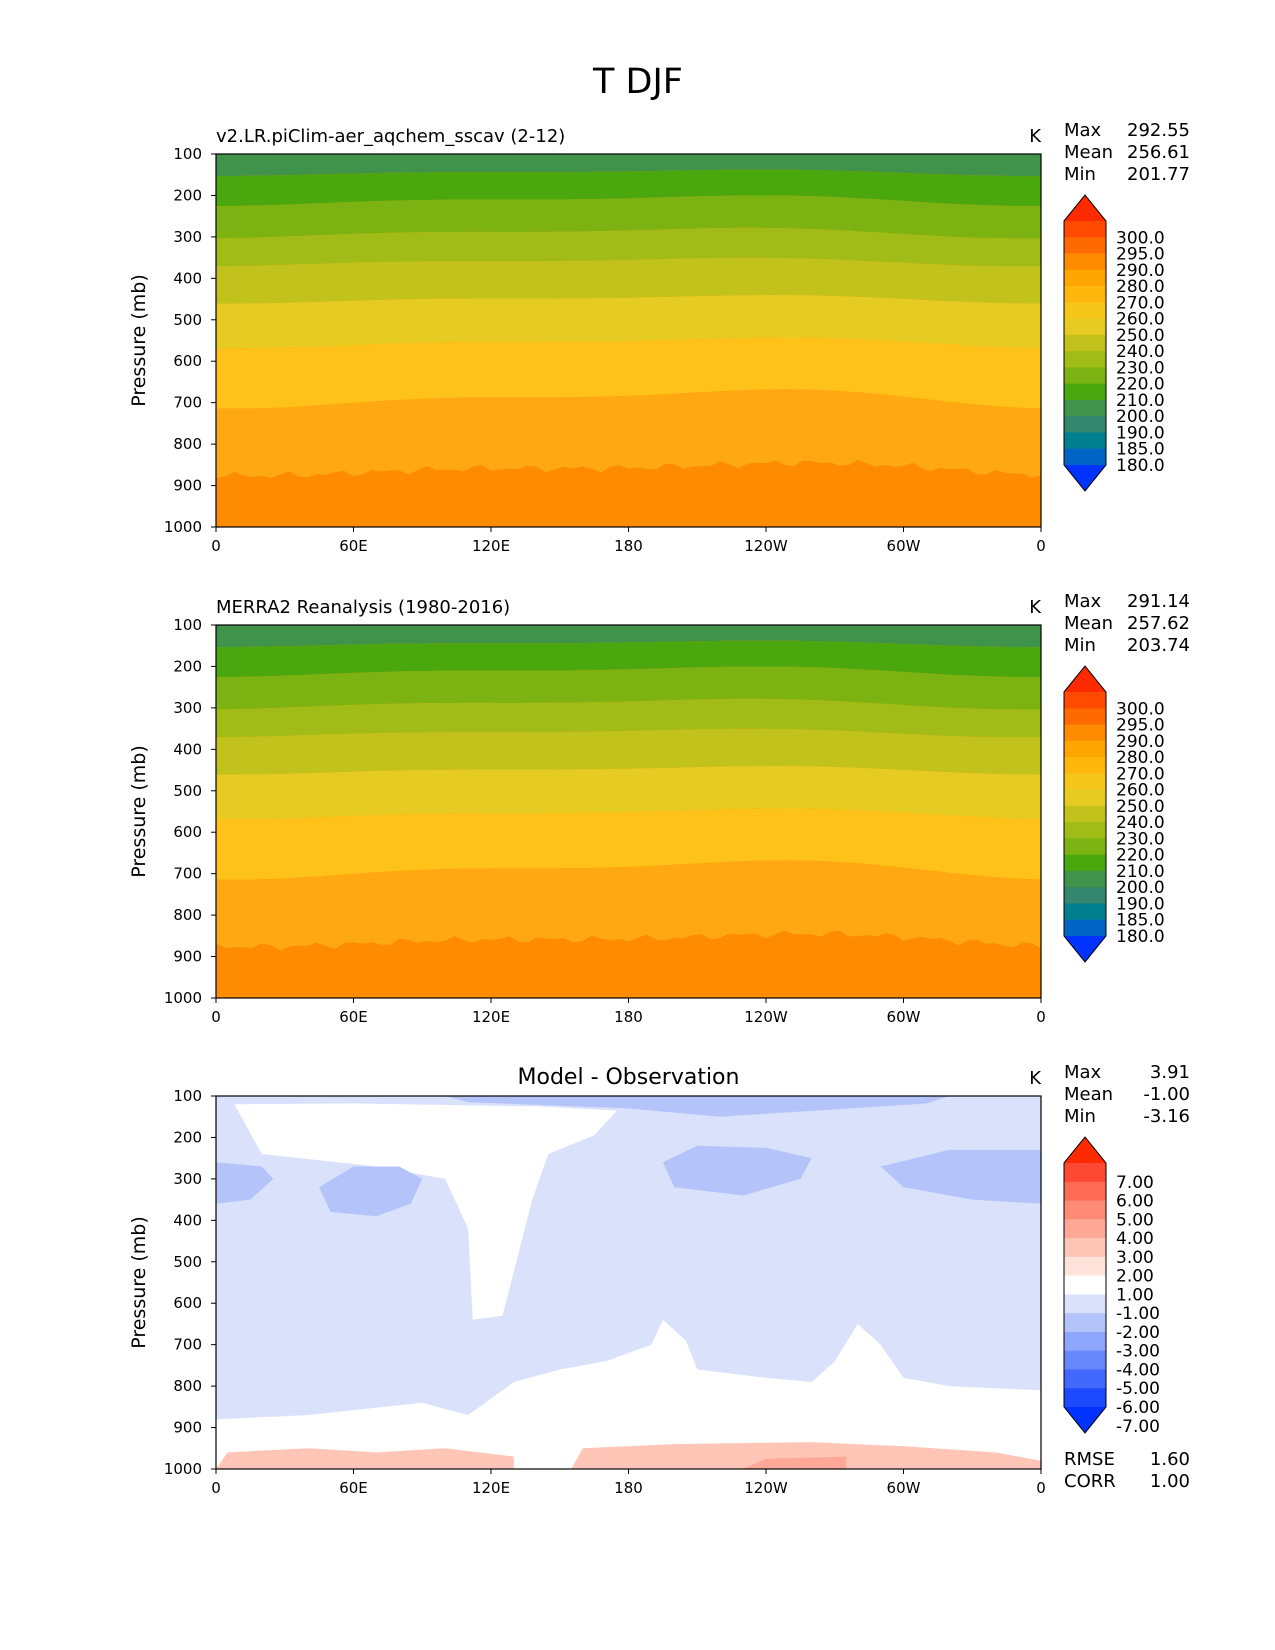 The height and width of the screenshot is (1650, 1275). Describe the element at coordinates (1140, 385) in the screenshot. I see `colorbar-tick-label: 220.0` at that location.